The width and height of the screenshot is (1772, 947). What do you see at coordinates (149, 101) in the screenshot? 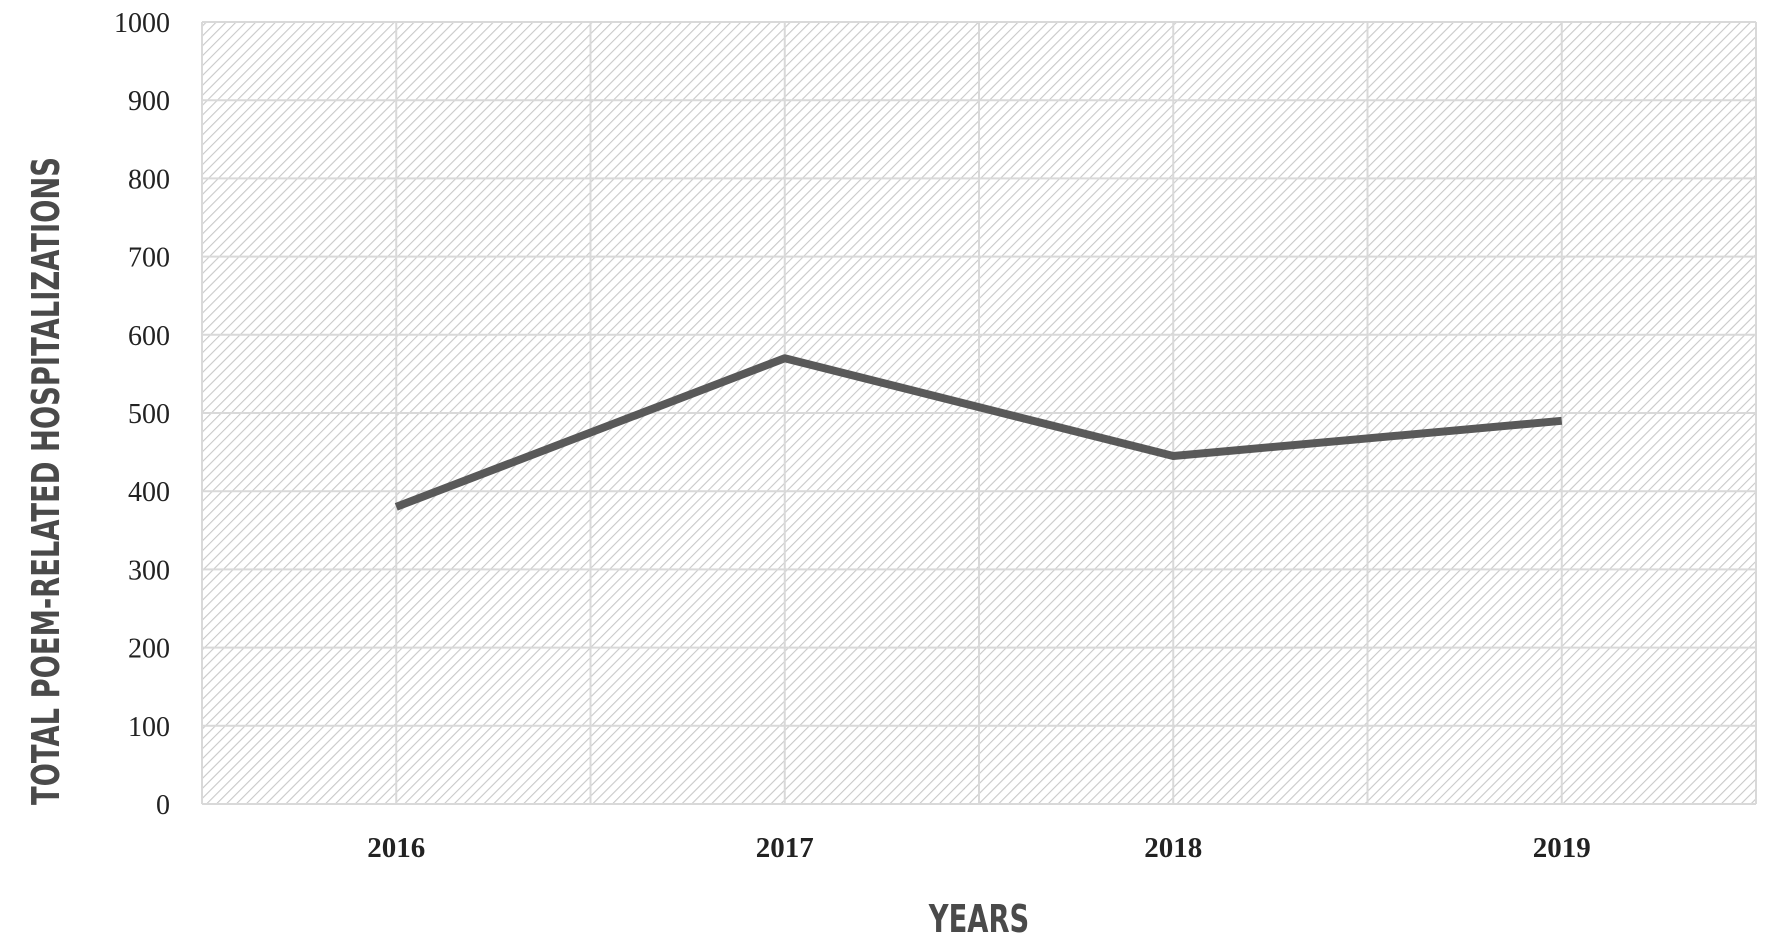
I see `y-tick-label: 900` at bounding box center [149, 101].